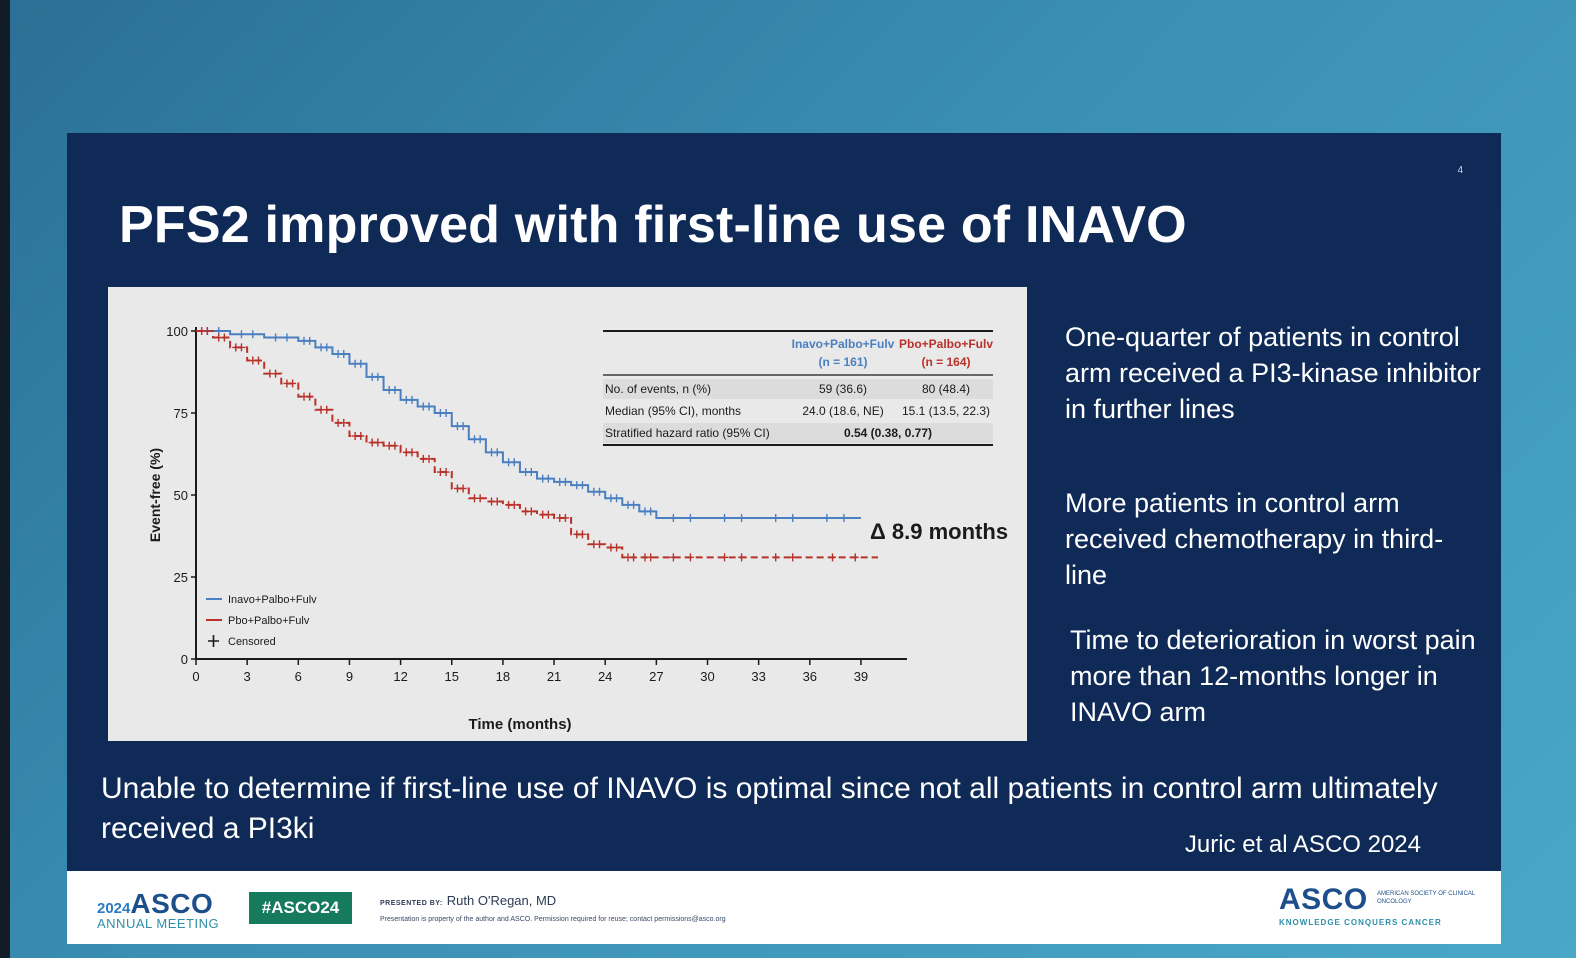 This screenshot has height=958, width=1576. Describe the element at coordinates (298, 676) in the screenshot. I see `x-tick-label: 6` at that location.